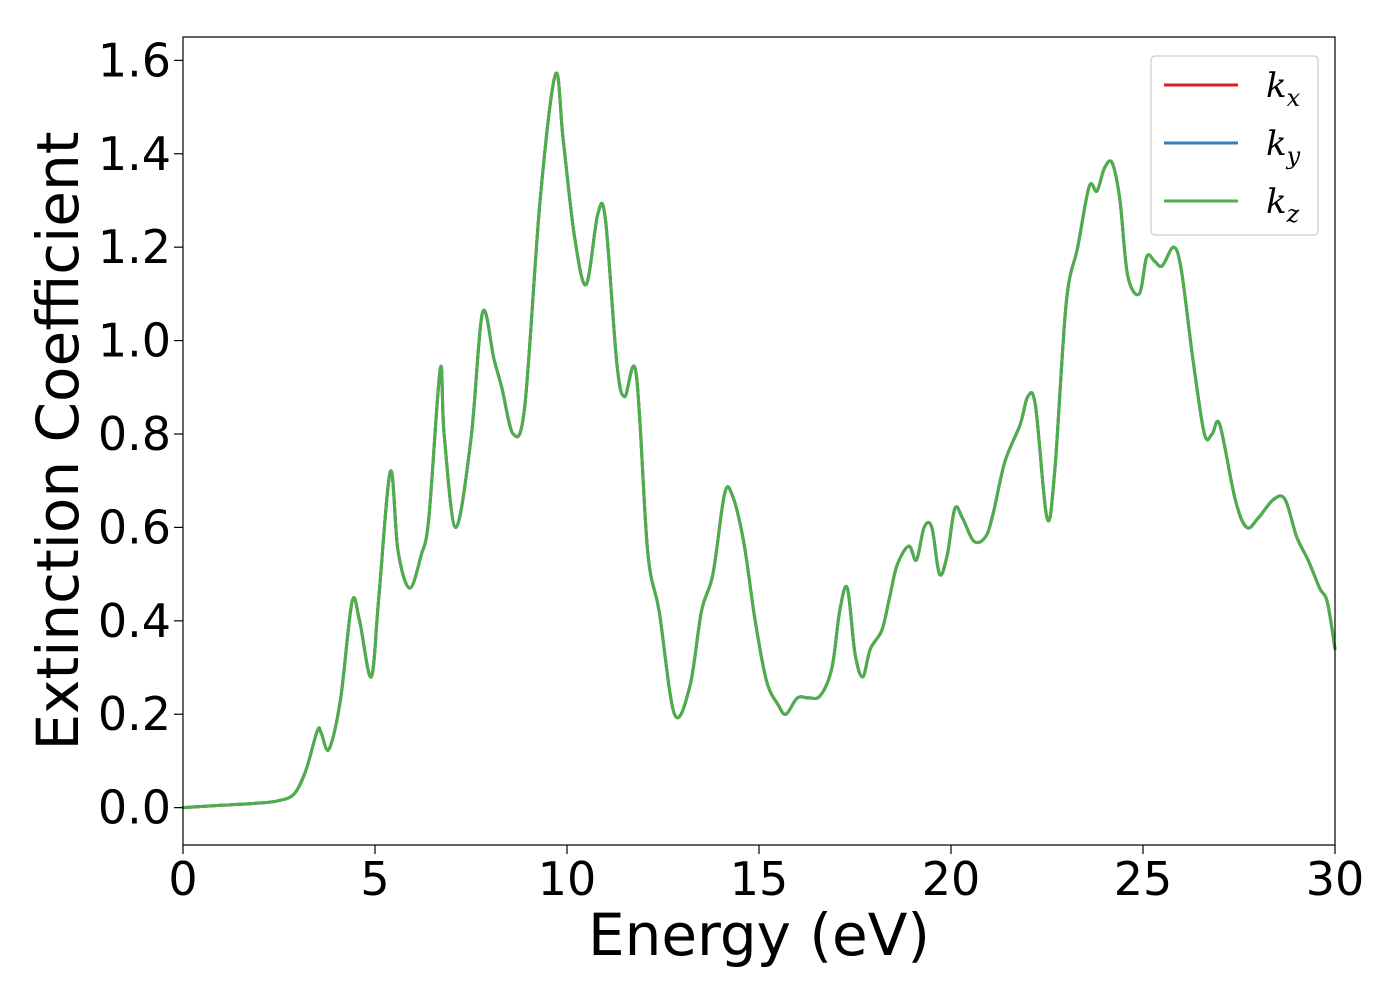  What do you see at coordinates (1143, 879) in the screenshot?
I see `x-tick-label: 25` at bounding box center [1143, 879].